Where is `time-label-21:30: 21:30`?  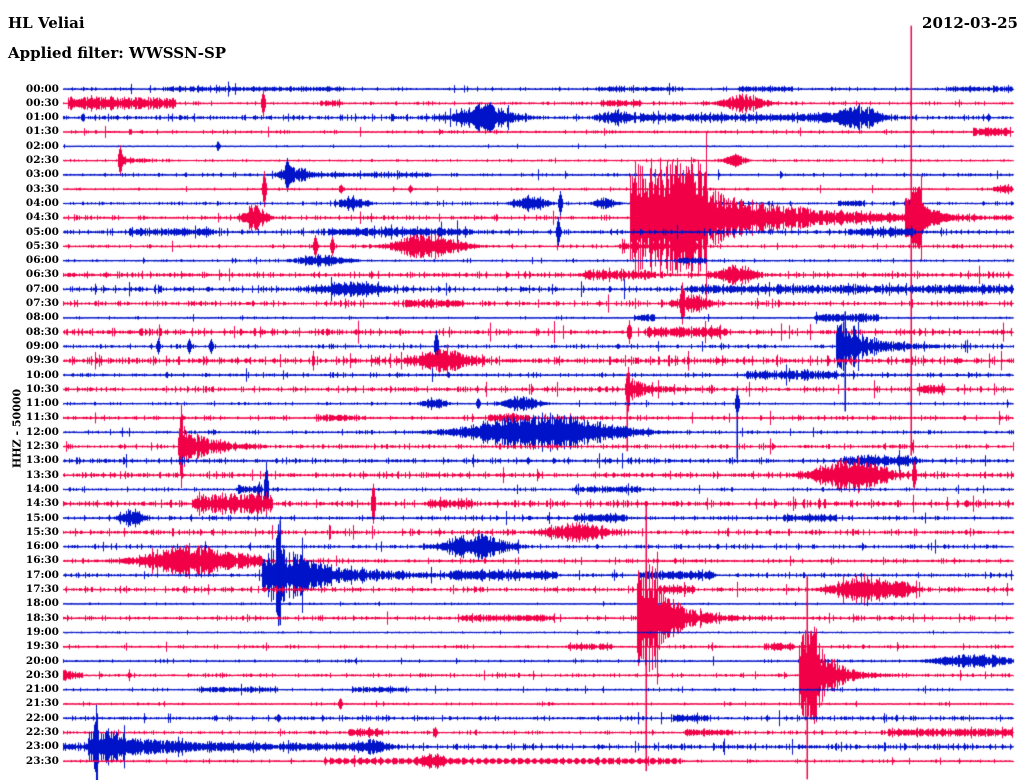
time-label-21:30: 21:30 is located at coordinates (42, 703).